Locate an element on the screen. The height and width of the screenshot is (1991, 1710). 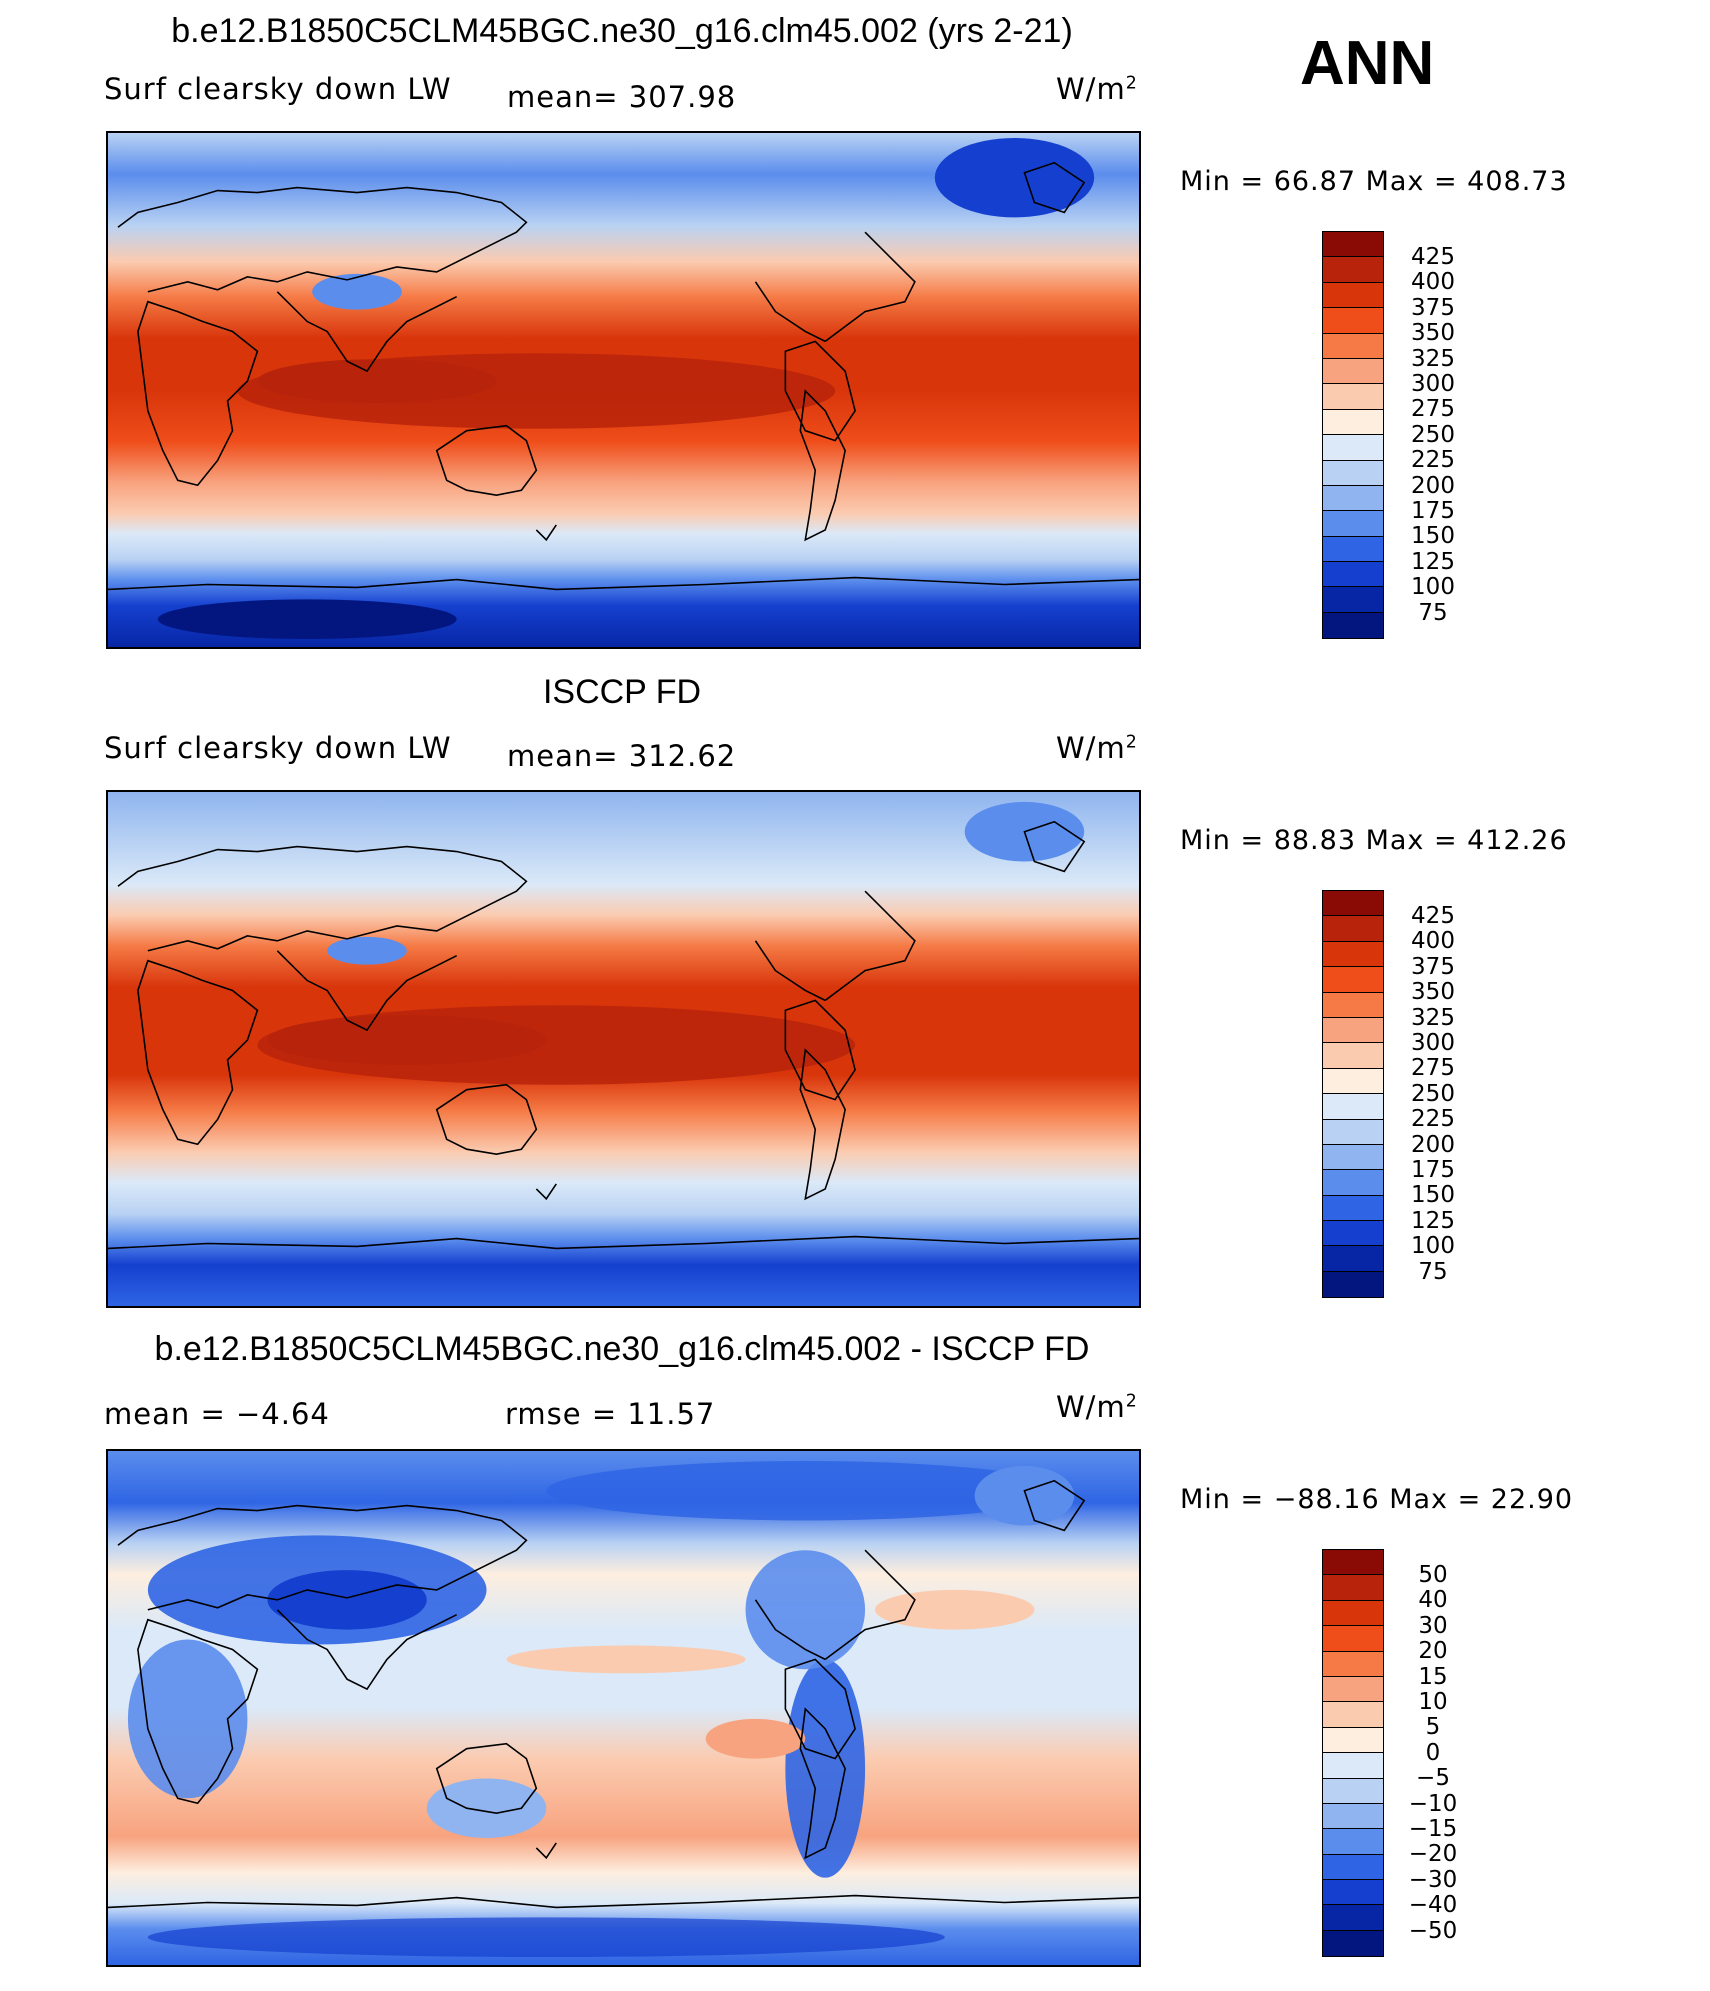
panel-2-units: W/m2 is located at coordinates (1097, 748).